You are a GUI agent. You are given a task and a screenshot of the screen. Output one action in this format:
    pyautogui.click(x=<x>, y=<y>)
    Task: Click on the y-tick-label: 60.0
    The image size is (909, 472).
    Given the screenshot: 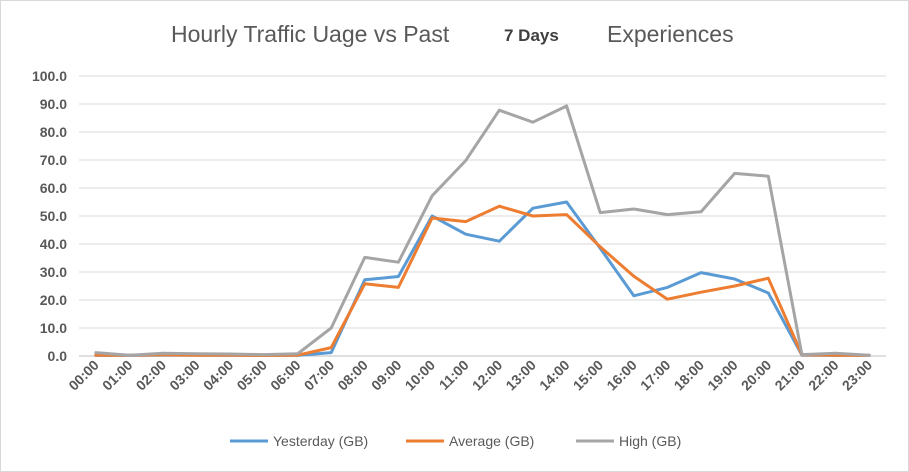 What is the action you would take?
    pyautogui.click(x=53, y=188)
    